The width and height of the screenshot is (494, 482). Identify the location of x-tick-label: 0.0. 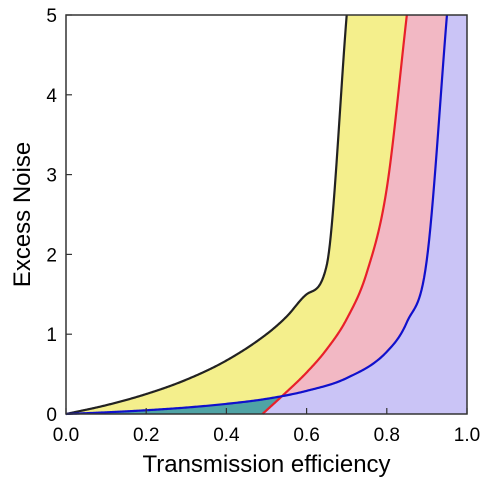
(66, 435).